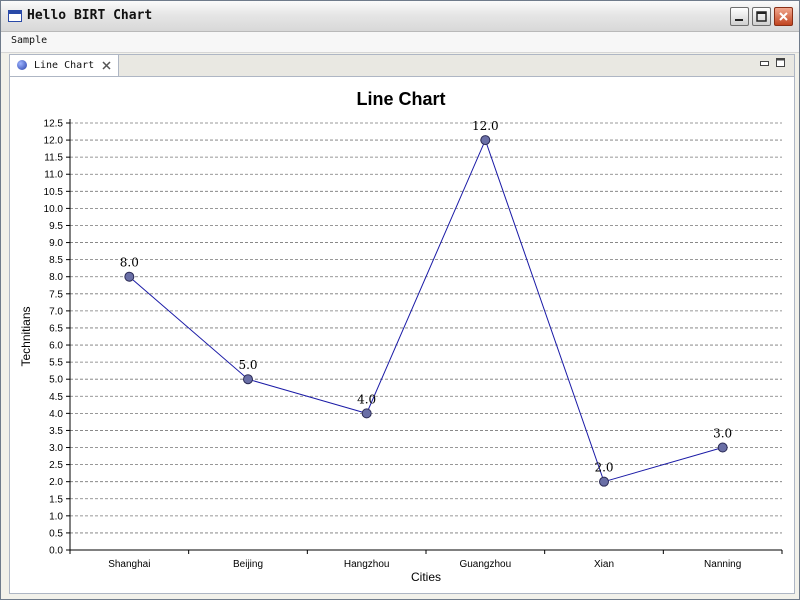 The image size is (800, 600). Describe the element at coordinates (56, 533) in the screenshot. I see `y-tick-label: 0.5` at that location.